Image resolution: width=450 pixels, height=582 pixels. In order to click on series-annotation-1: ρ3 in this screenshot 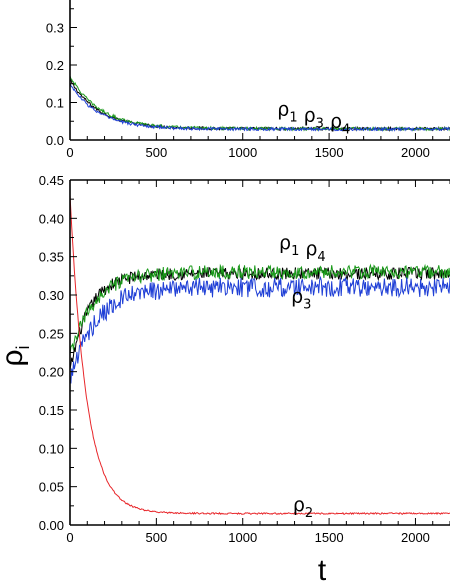, I will do `click(301, 299)`.